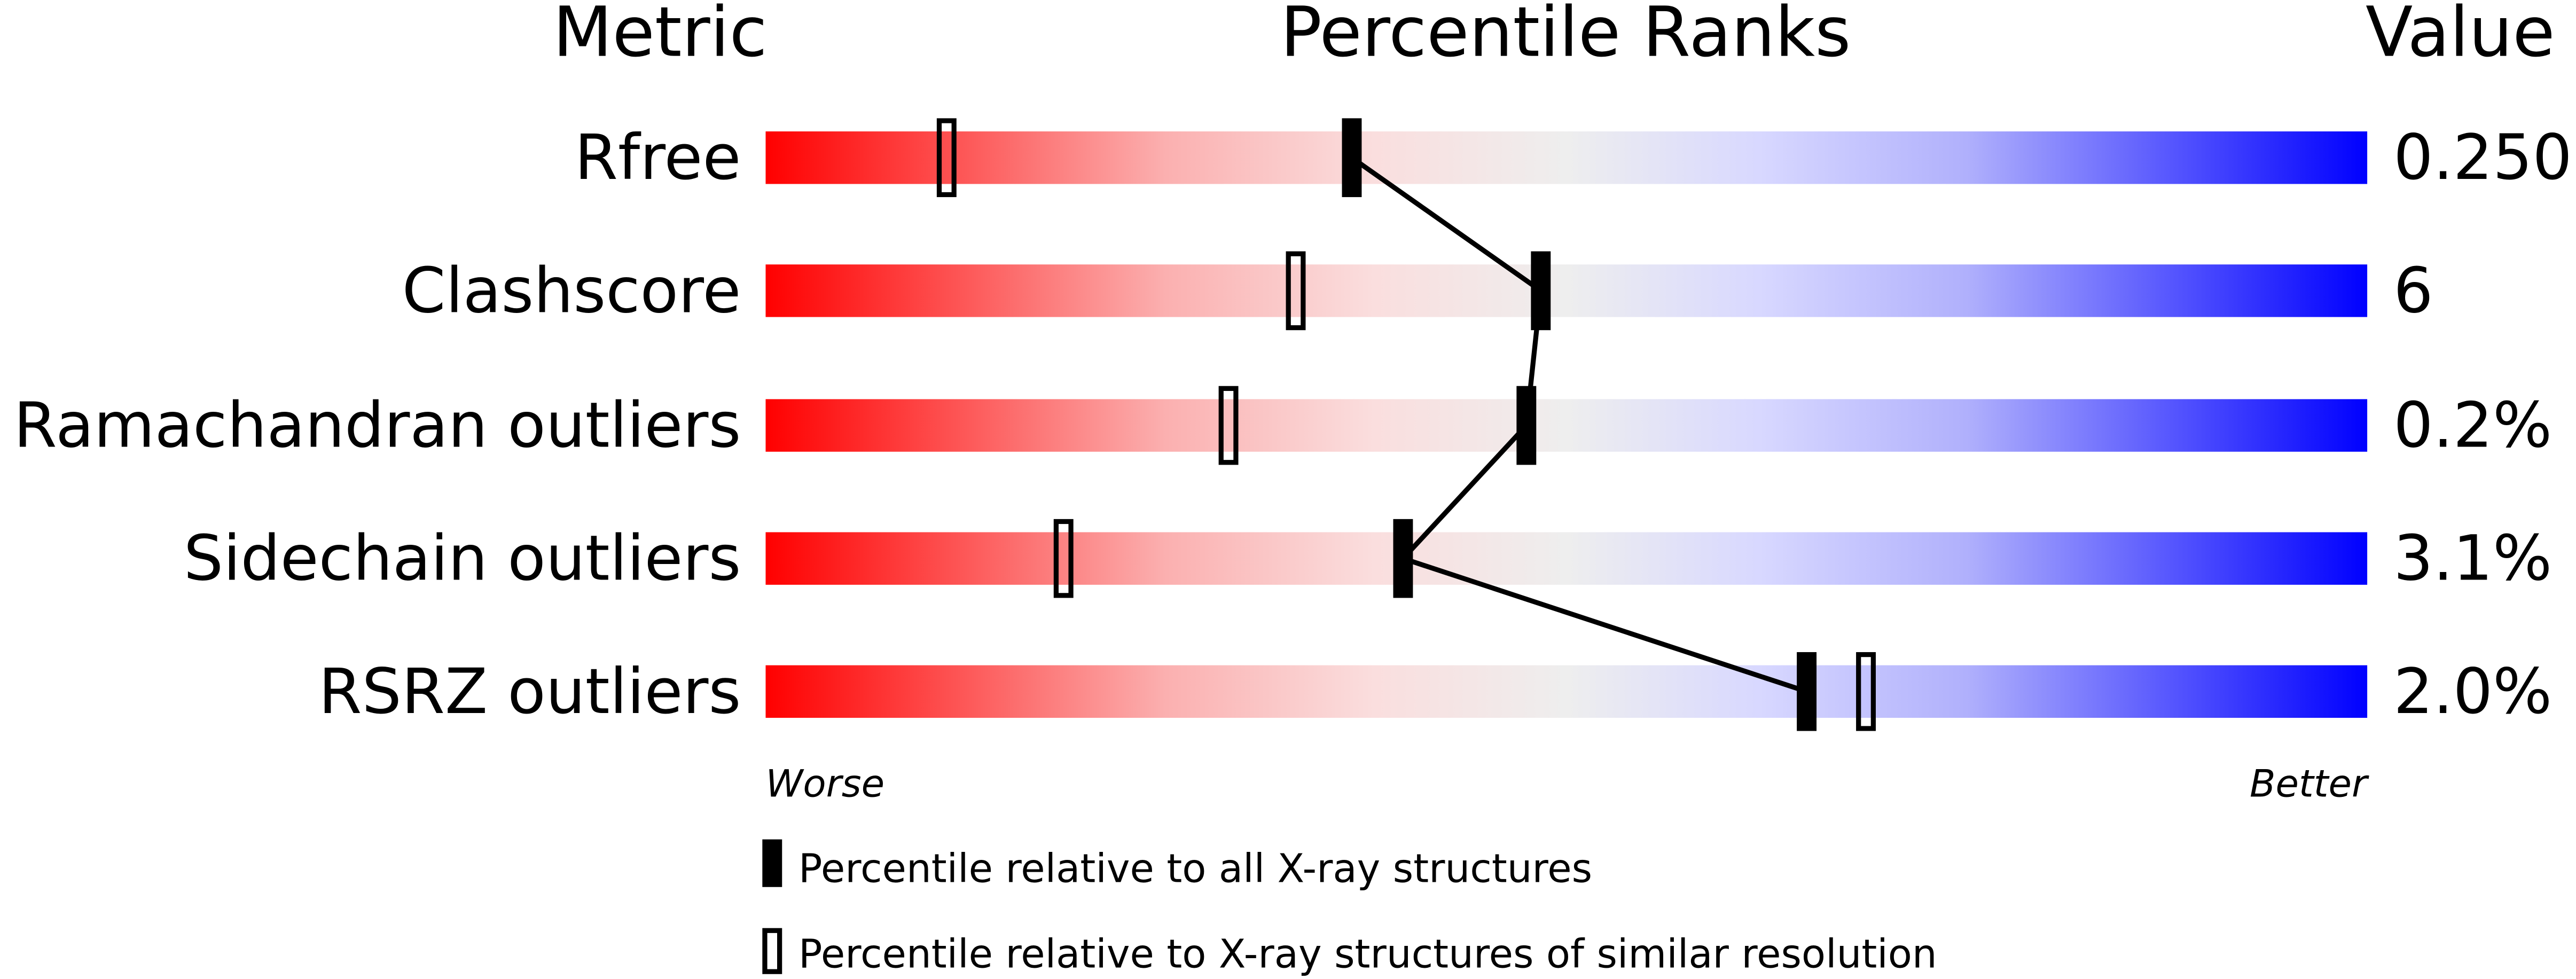  Describe the element at coordinates (2472, 558) in the screenshot. I see `metric-value: 3.1%` at that location.